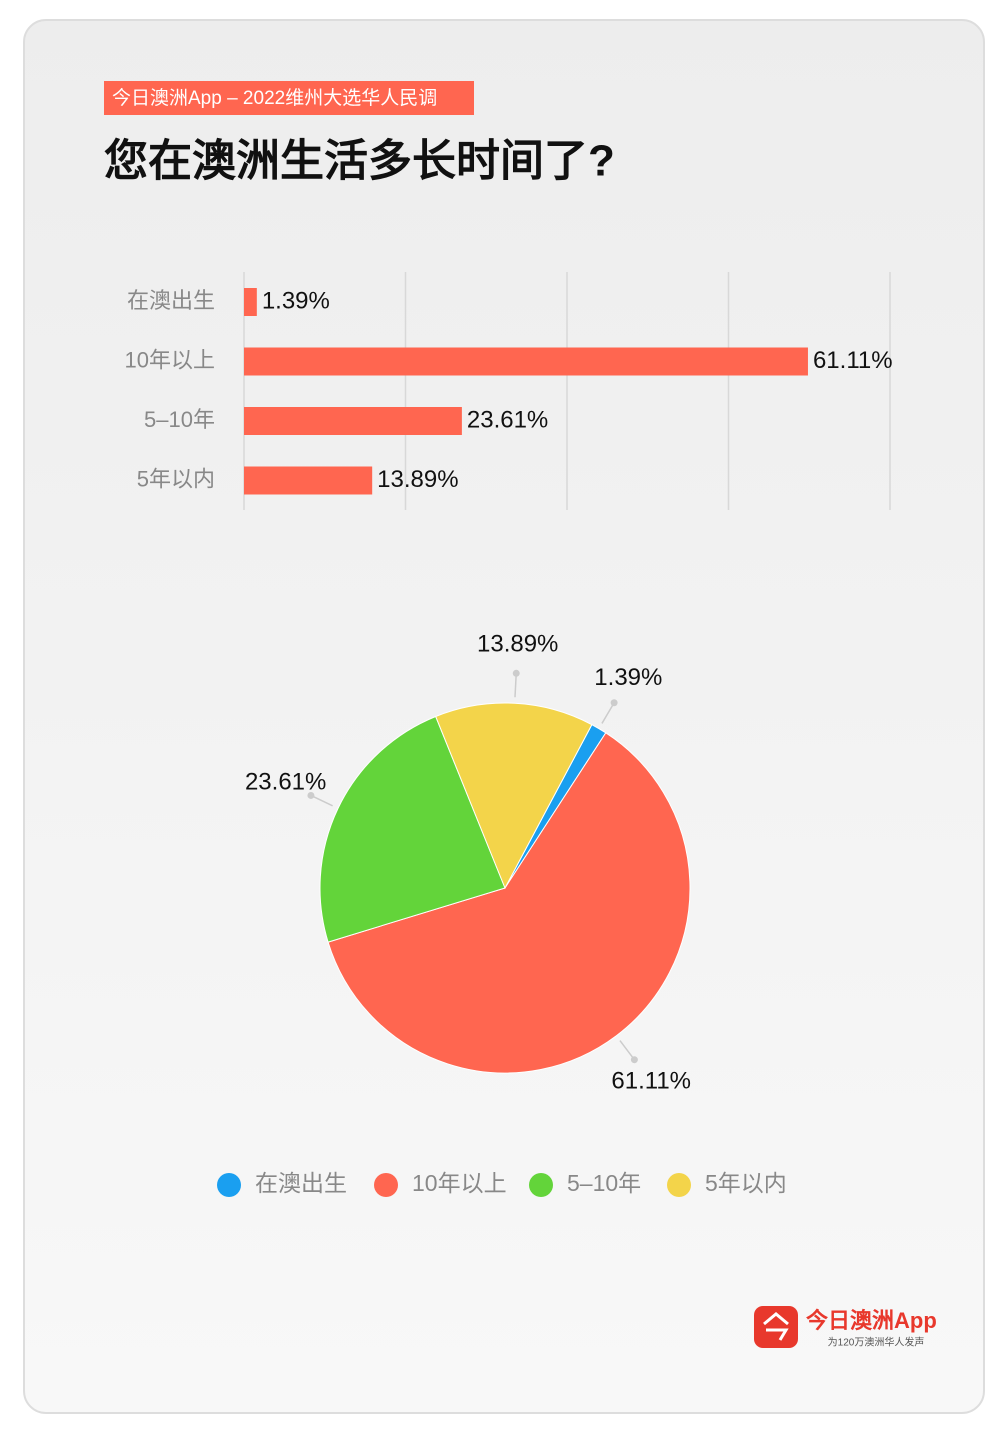 Image resolution: width=1008 pixels, height=1441 pixels. I want to click on y-tick-label: 10年以上, so click(170, 359).